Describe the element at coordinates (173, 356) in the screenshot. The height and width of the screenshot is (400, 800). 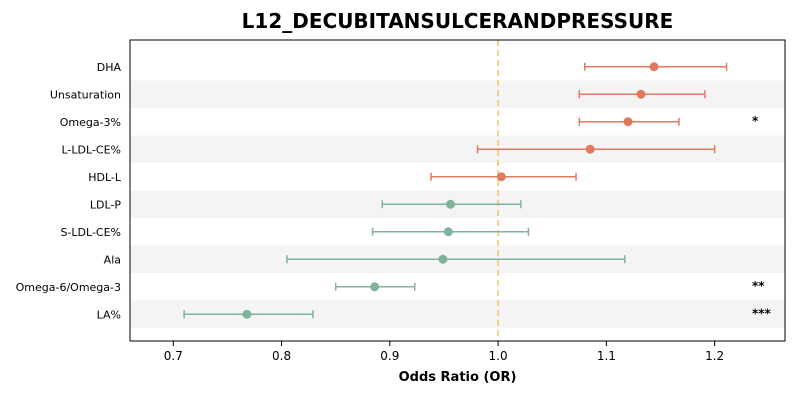
I see `x-tick-label: 0.7` at that location.